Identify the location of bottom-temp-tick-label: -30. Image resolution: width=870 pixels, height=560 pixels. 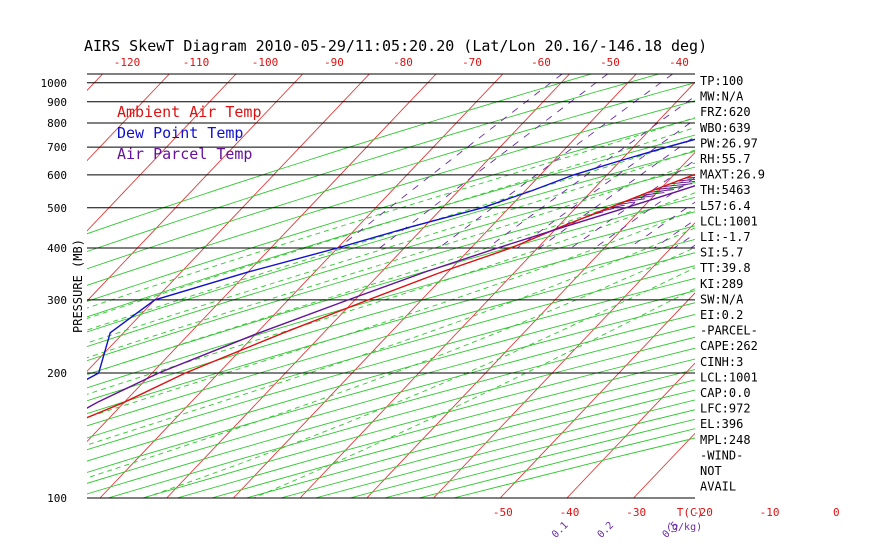
(636, 512).